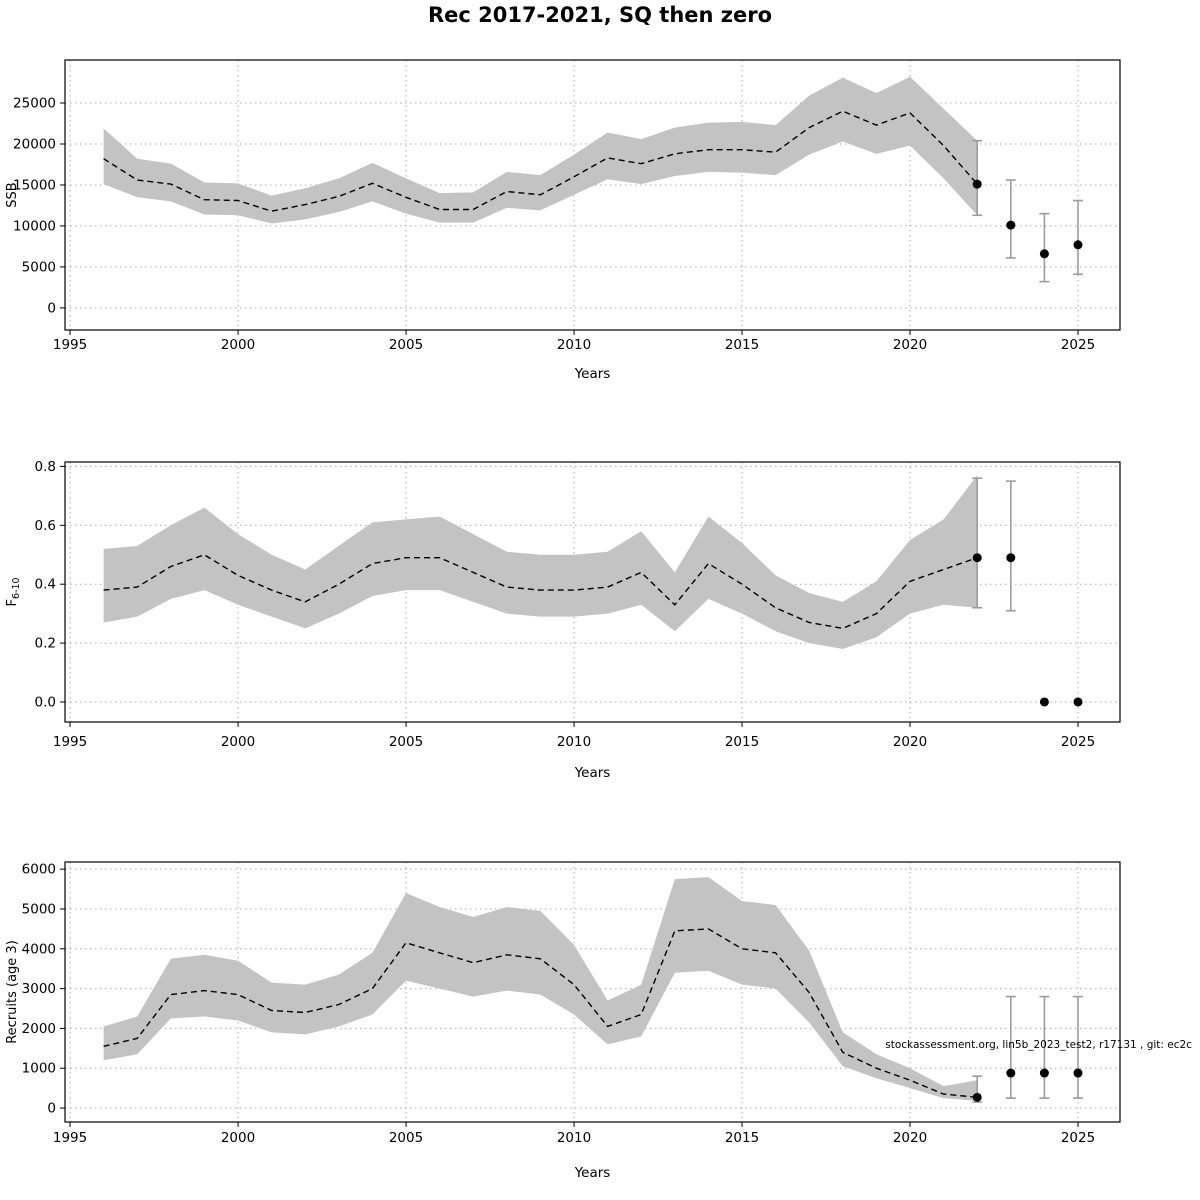 This screenshot has height=1200, width=1200. What do you see at coordinates (39, 949) in the screenshot?
I see `y-tick-label: 4000` at bounding box center [39, 949].